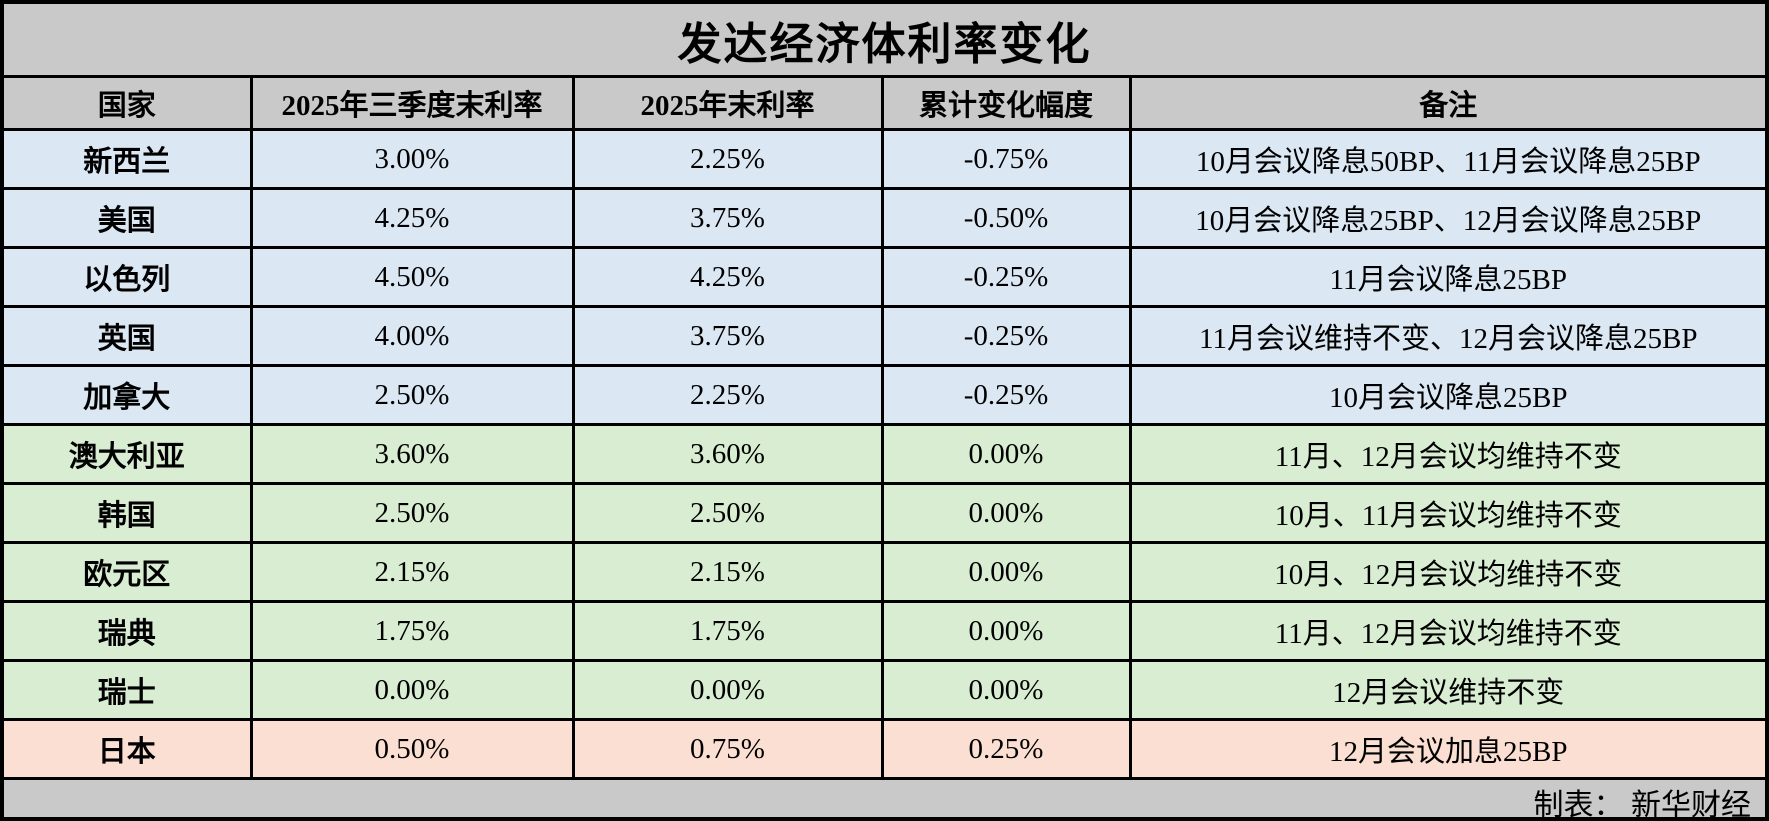  What do you see at coordinates (128, 690) in the screenshot?
I see `cell-country: 瑞士` at bounding box center [128, 690].